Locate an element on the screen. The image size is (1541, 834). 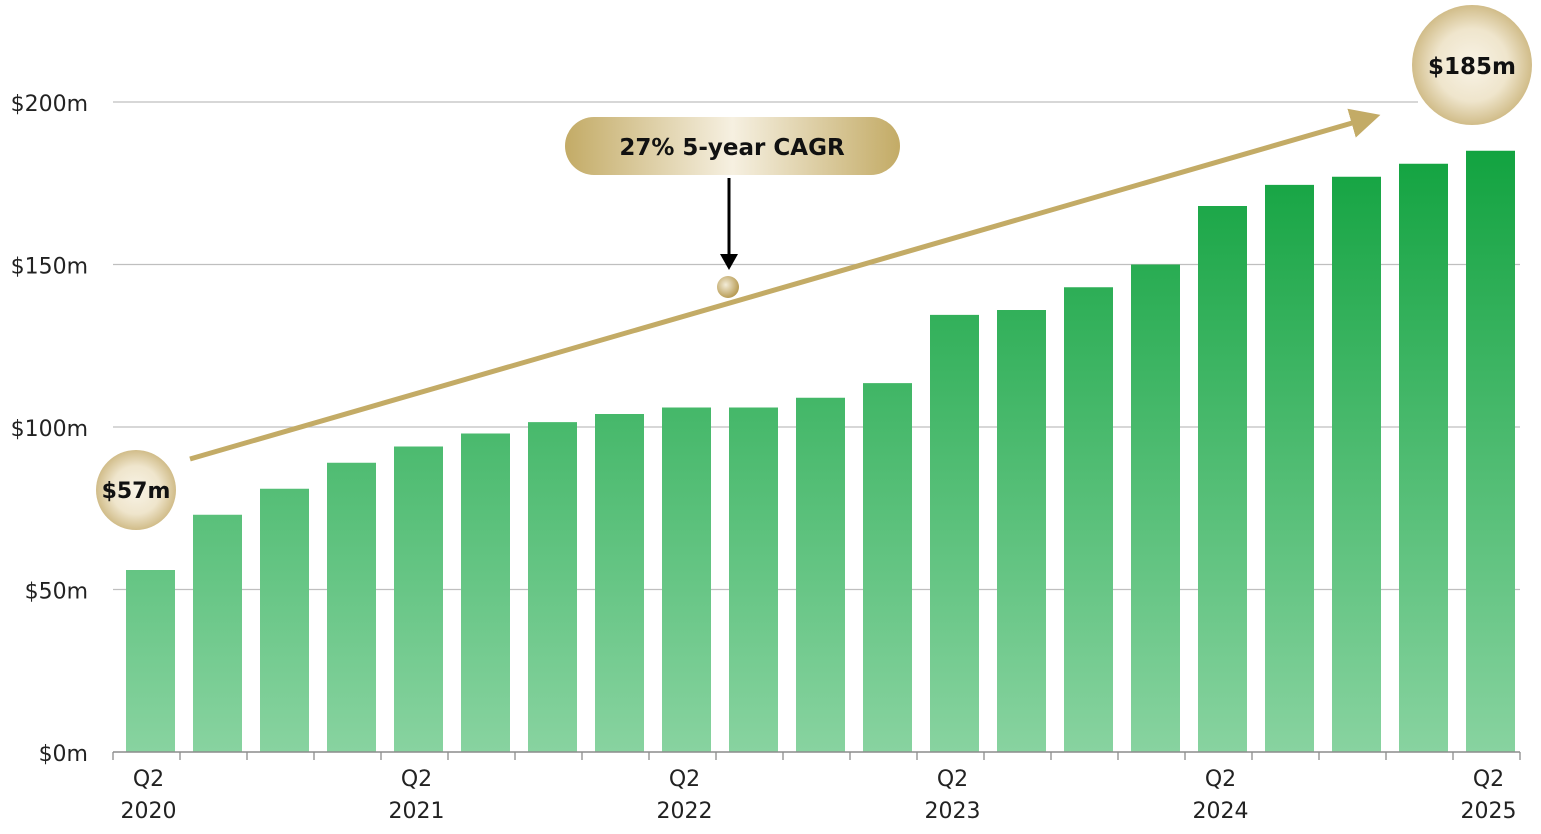
cagr-pill is located at coordinates (732, 146).